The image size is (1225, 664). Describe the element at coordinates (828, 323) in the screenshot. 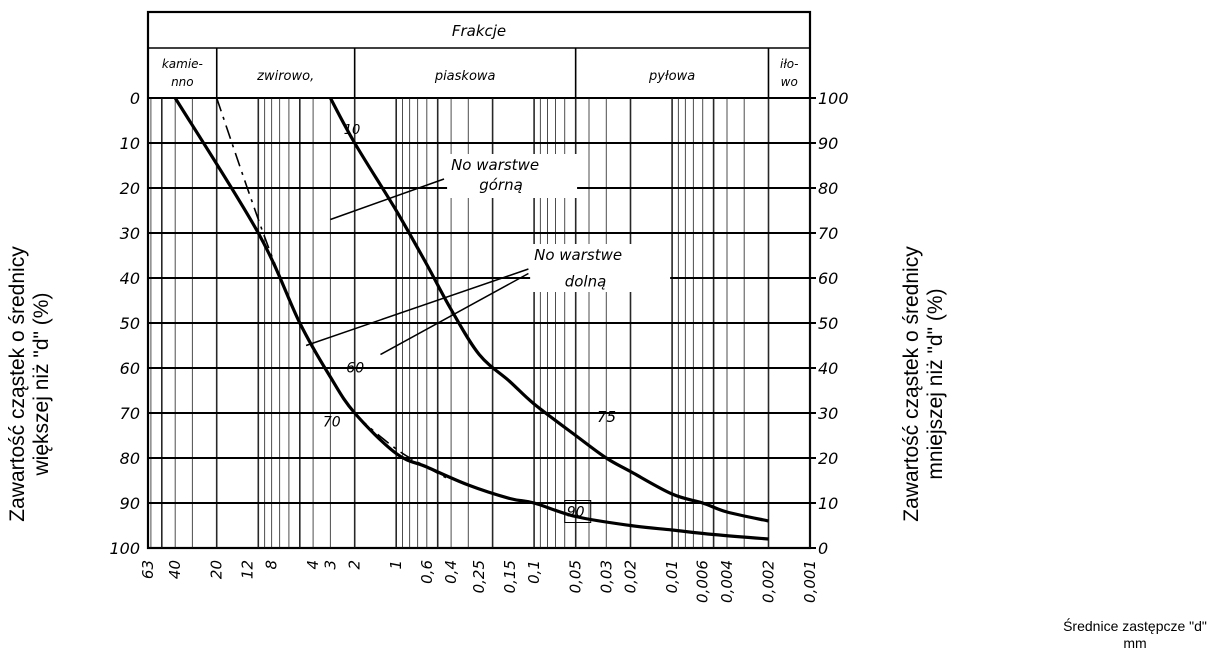

I see `y-right-tick: 50` at that location.